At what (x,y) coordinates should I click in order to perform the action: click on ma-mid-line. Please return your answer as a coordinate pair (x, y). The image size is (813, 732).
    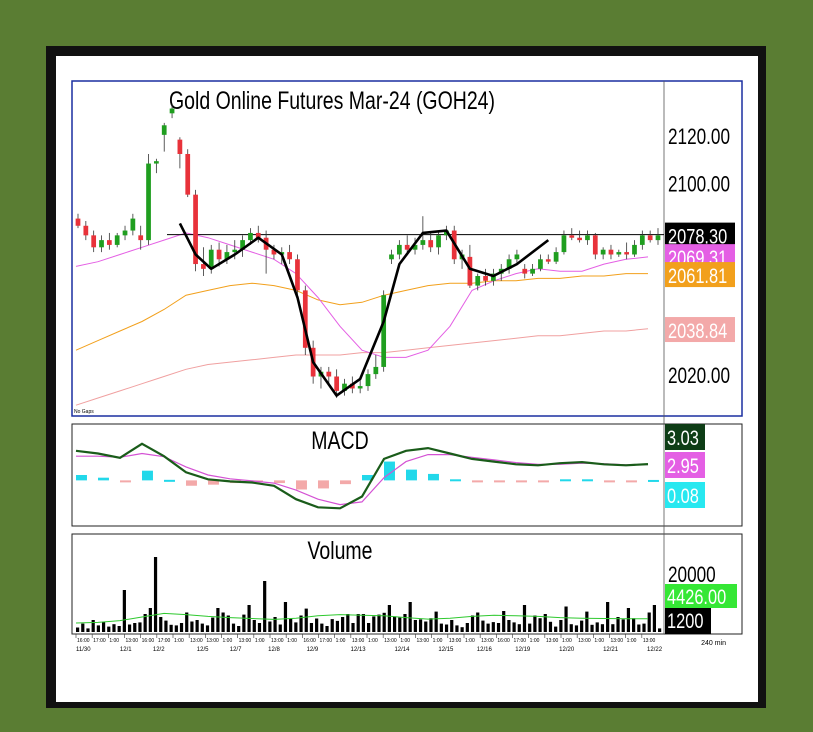
    Looking at the image, I should click on (361, 312).